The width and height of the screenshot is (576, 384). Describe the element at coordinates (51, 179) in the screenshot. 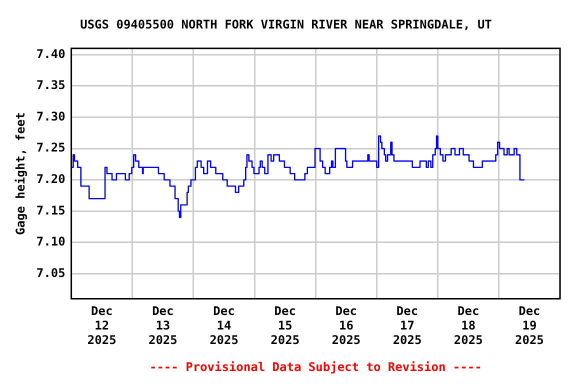

I see `y-tick-label: 7.20` at that location.